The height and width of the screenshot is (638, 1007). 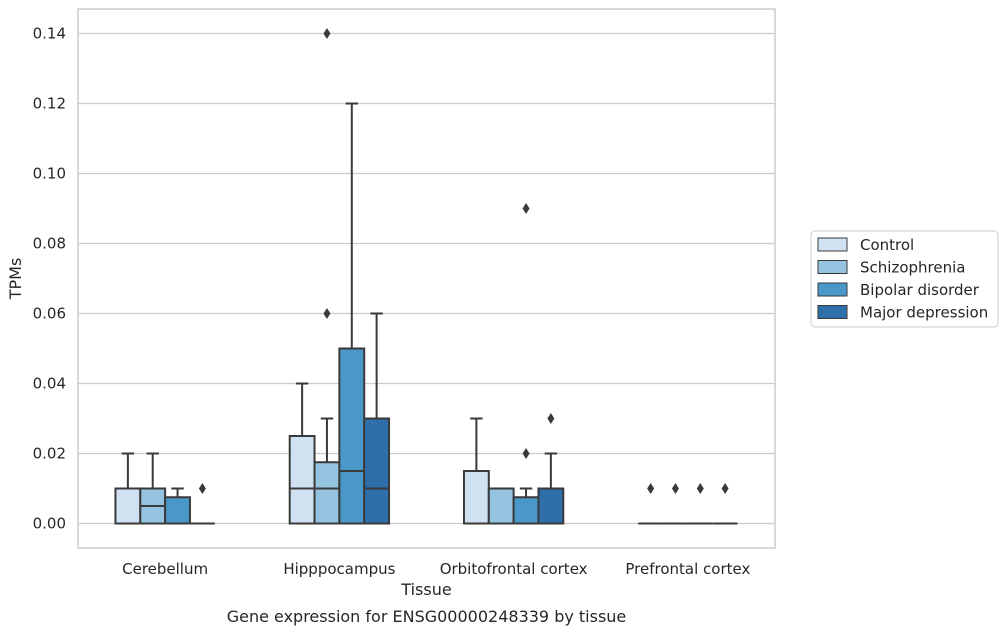 What do you see at coordinates (687, 569) in the screenshot?
I see `x-tick-label: Prefrontal cortex` at bounding box center [687, 569].